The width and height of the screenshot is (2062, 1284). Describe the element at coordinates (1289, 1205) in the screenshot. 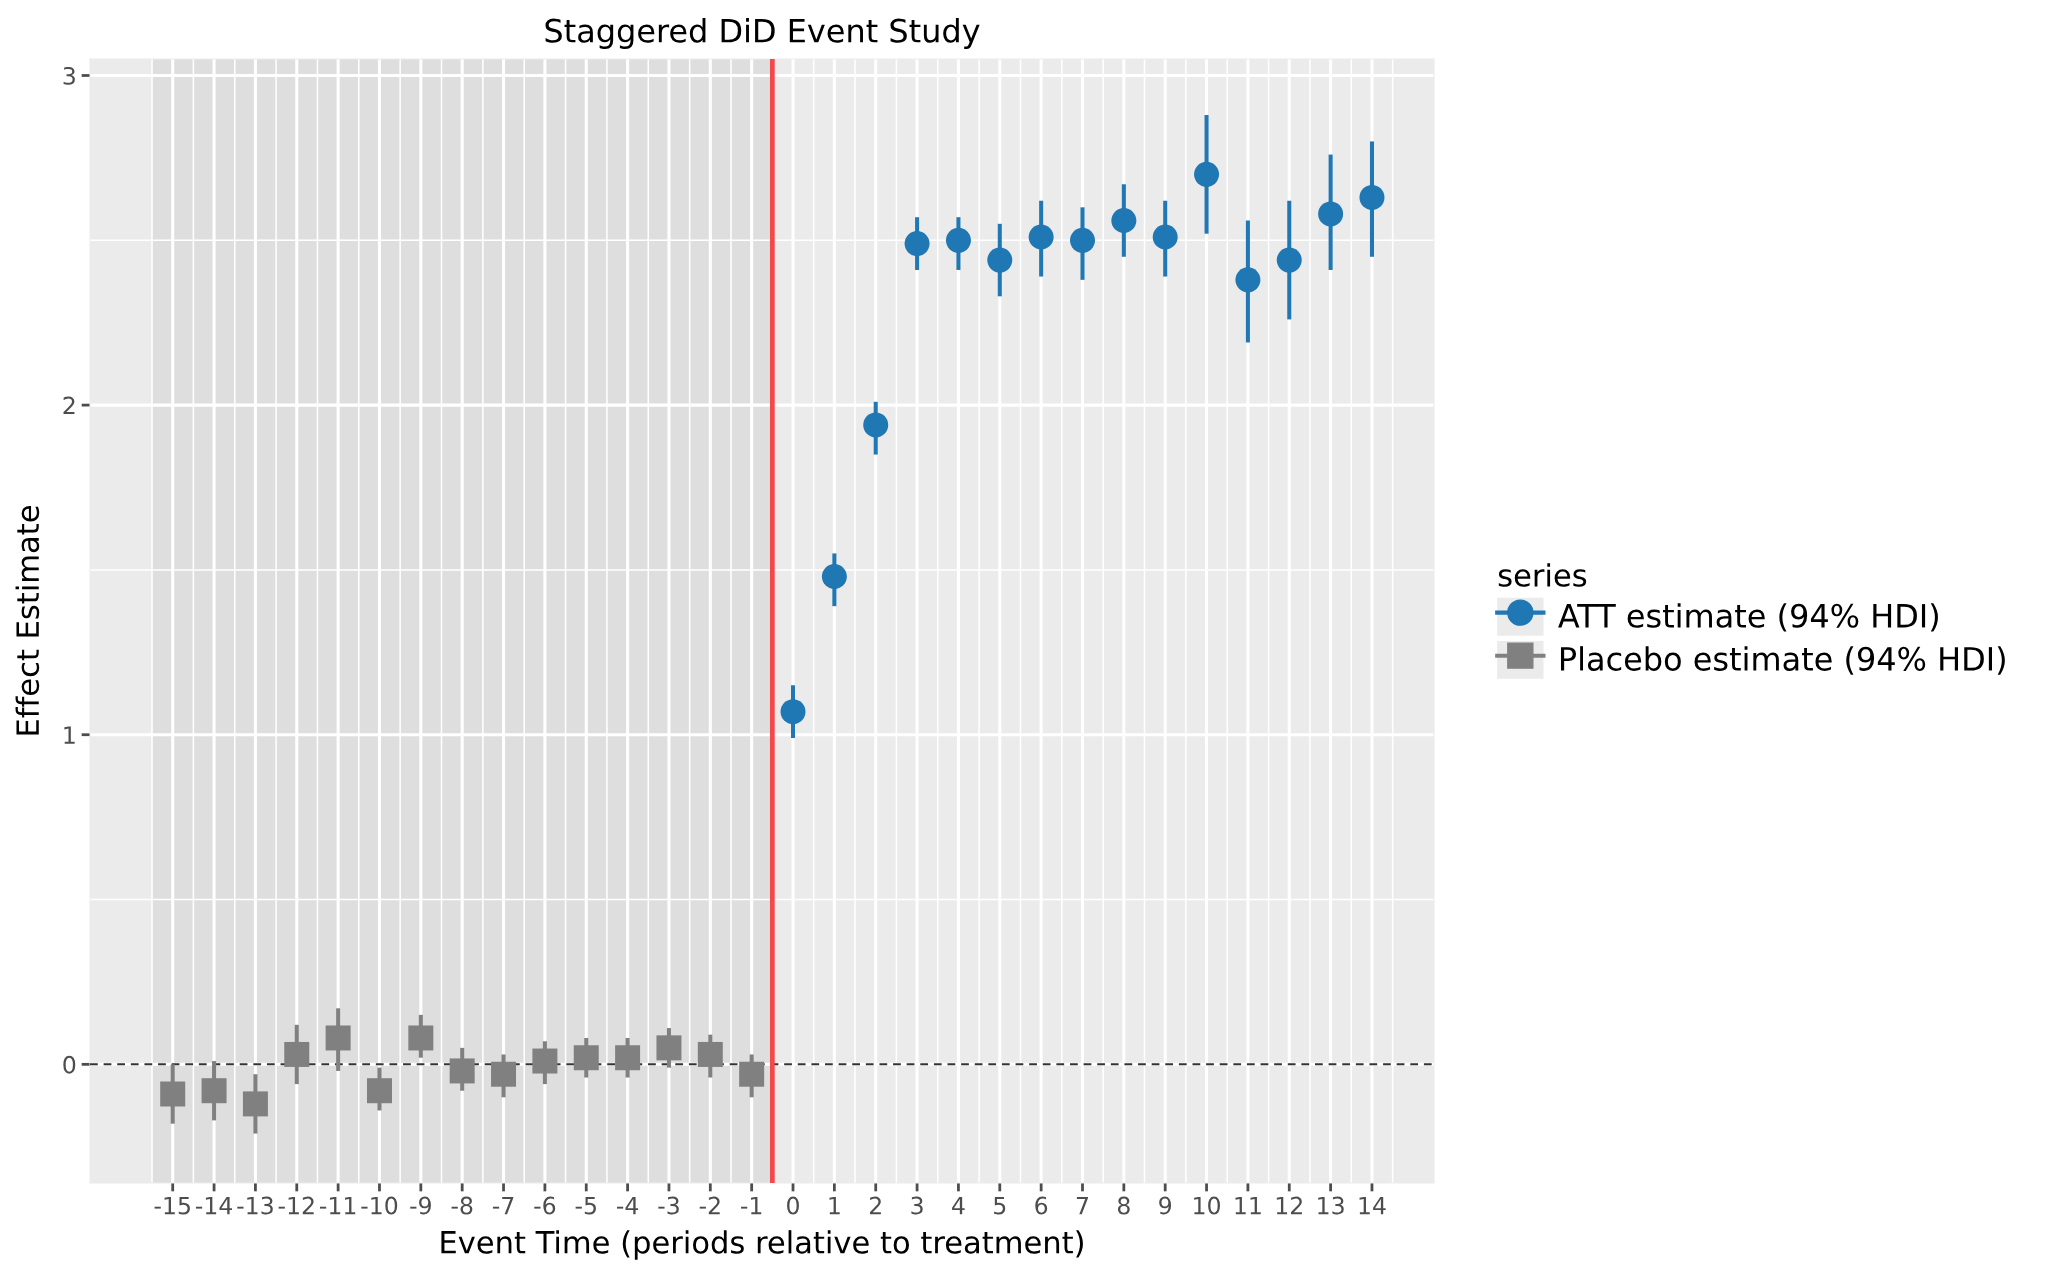

I see `x-tick-label: 12` at that location.